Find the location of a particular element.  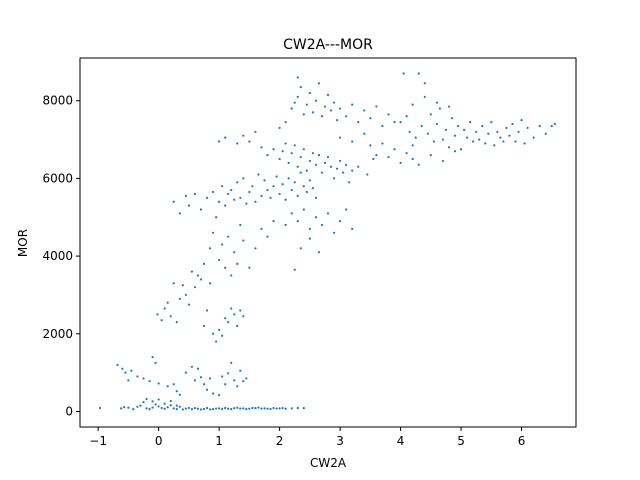

x-tick-label: 3 is located at coordinates (340, 441).